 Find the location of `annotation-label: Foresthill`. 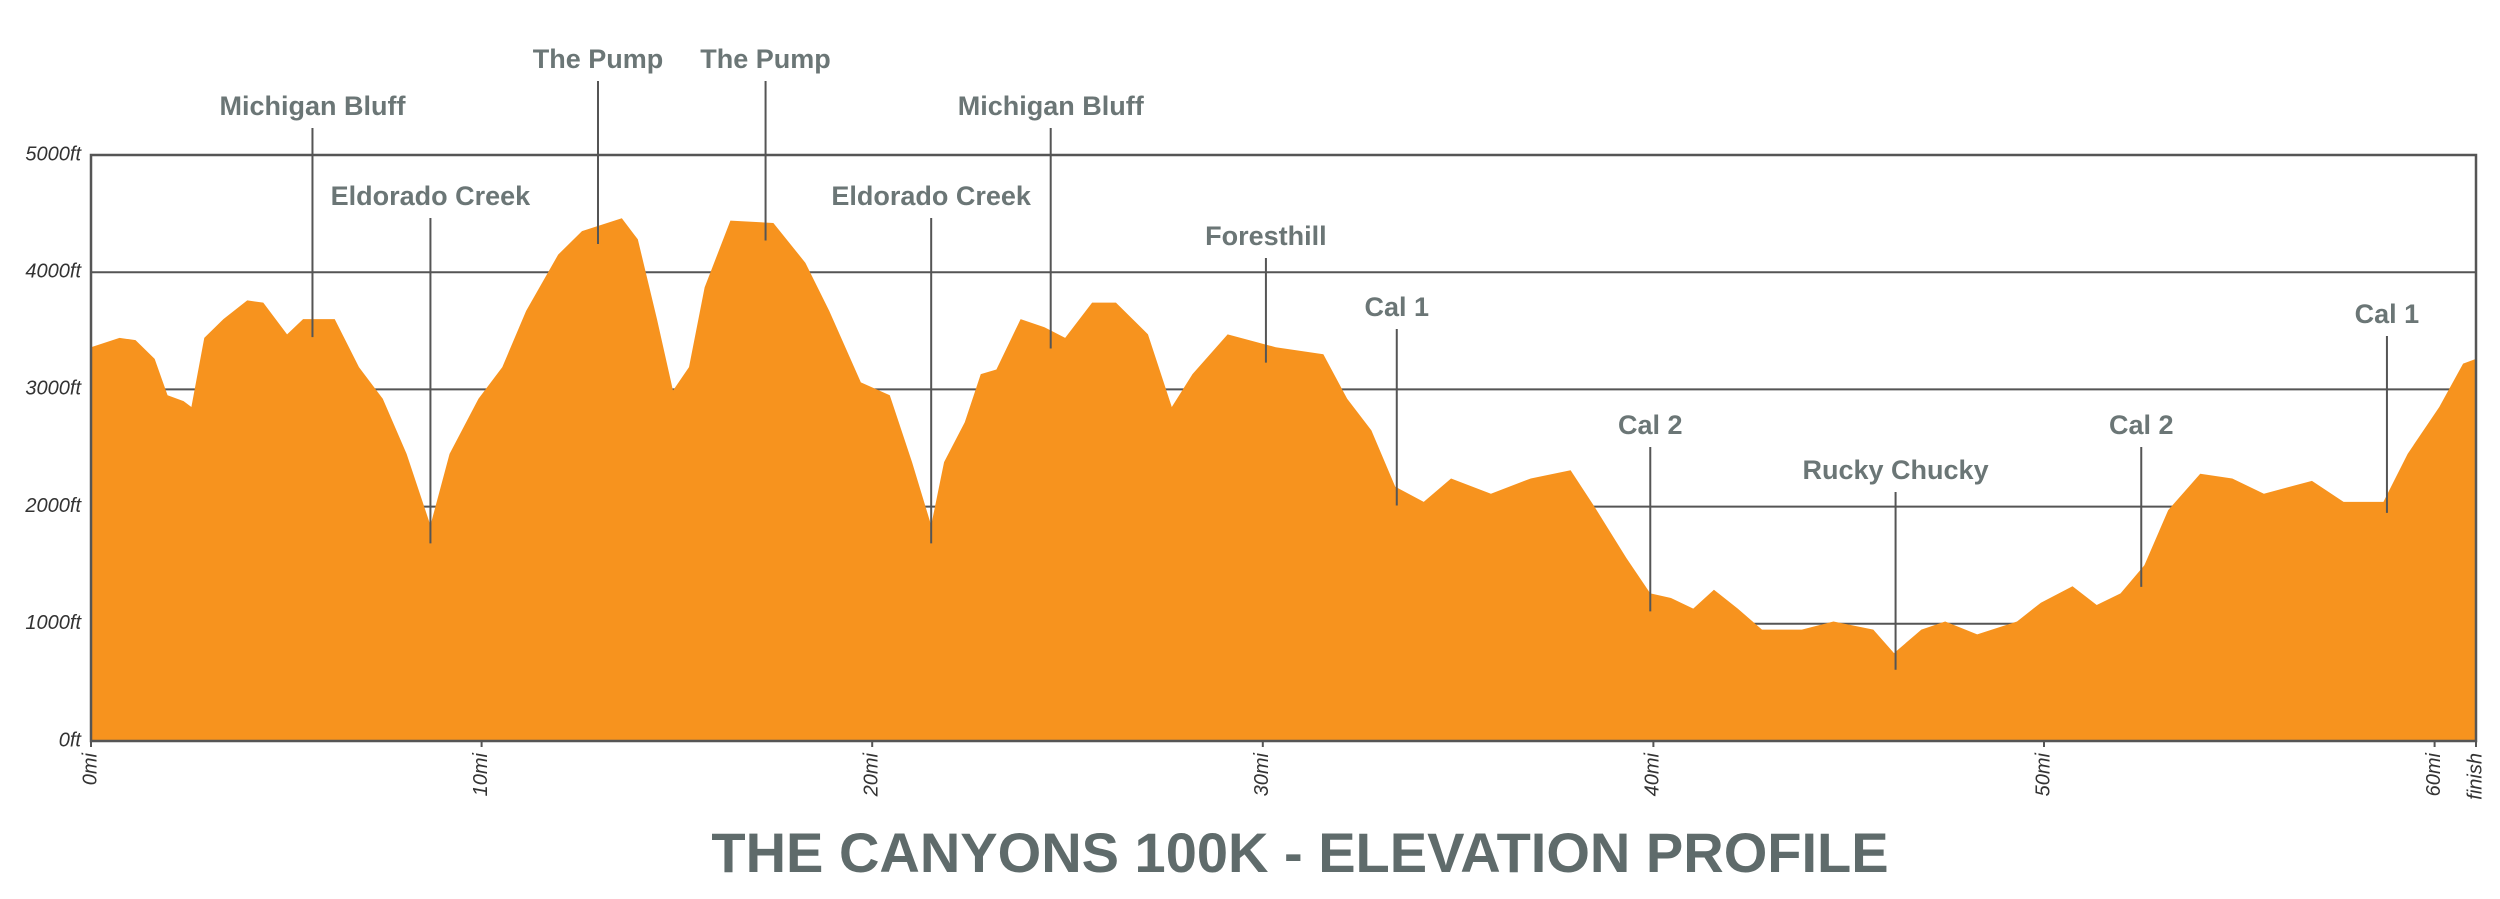

annotation-label: Foresthill is located at coordinates (1266, 236).